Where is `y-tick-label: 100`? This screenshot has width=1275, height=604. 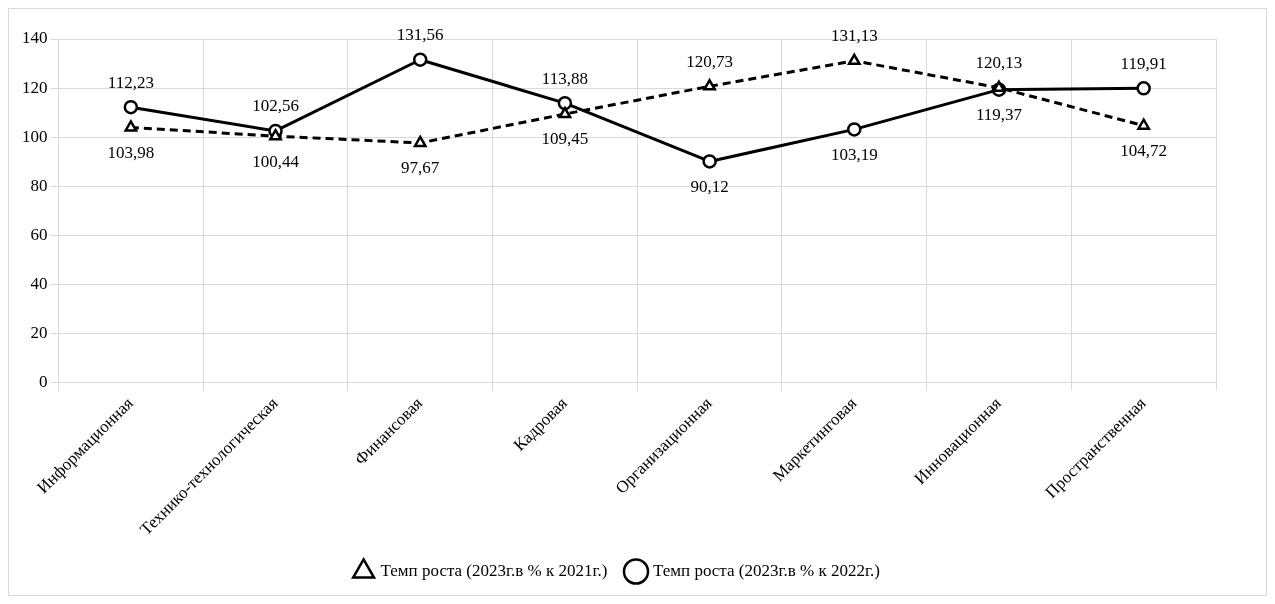
y-tick-label: 100 is located at coordinates (35, 136).